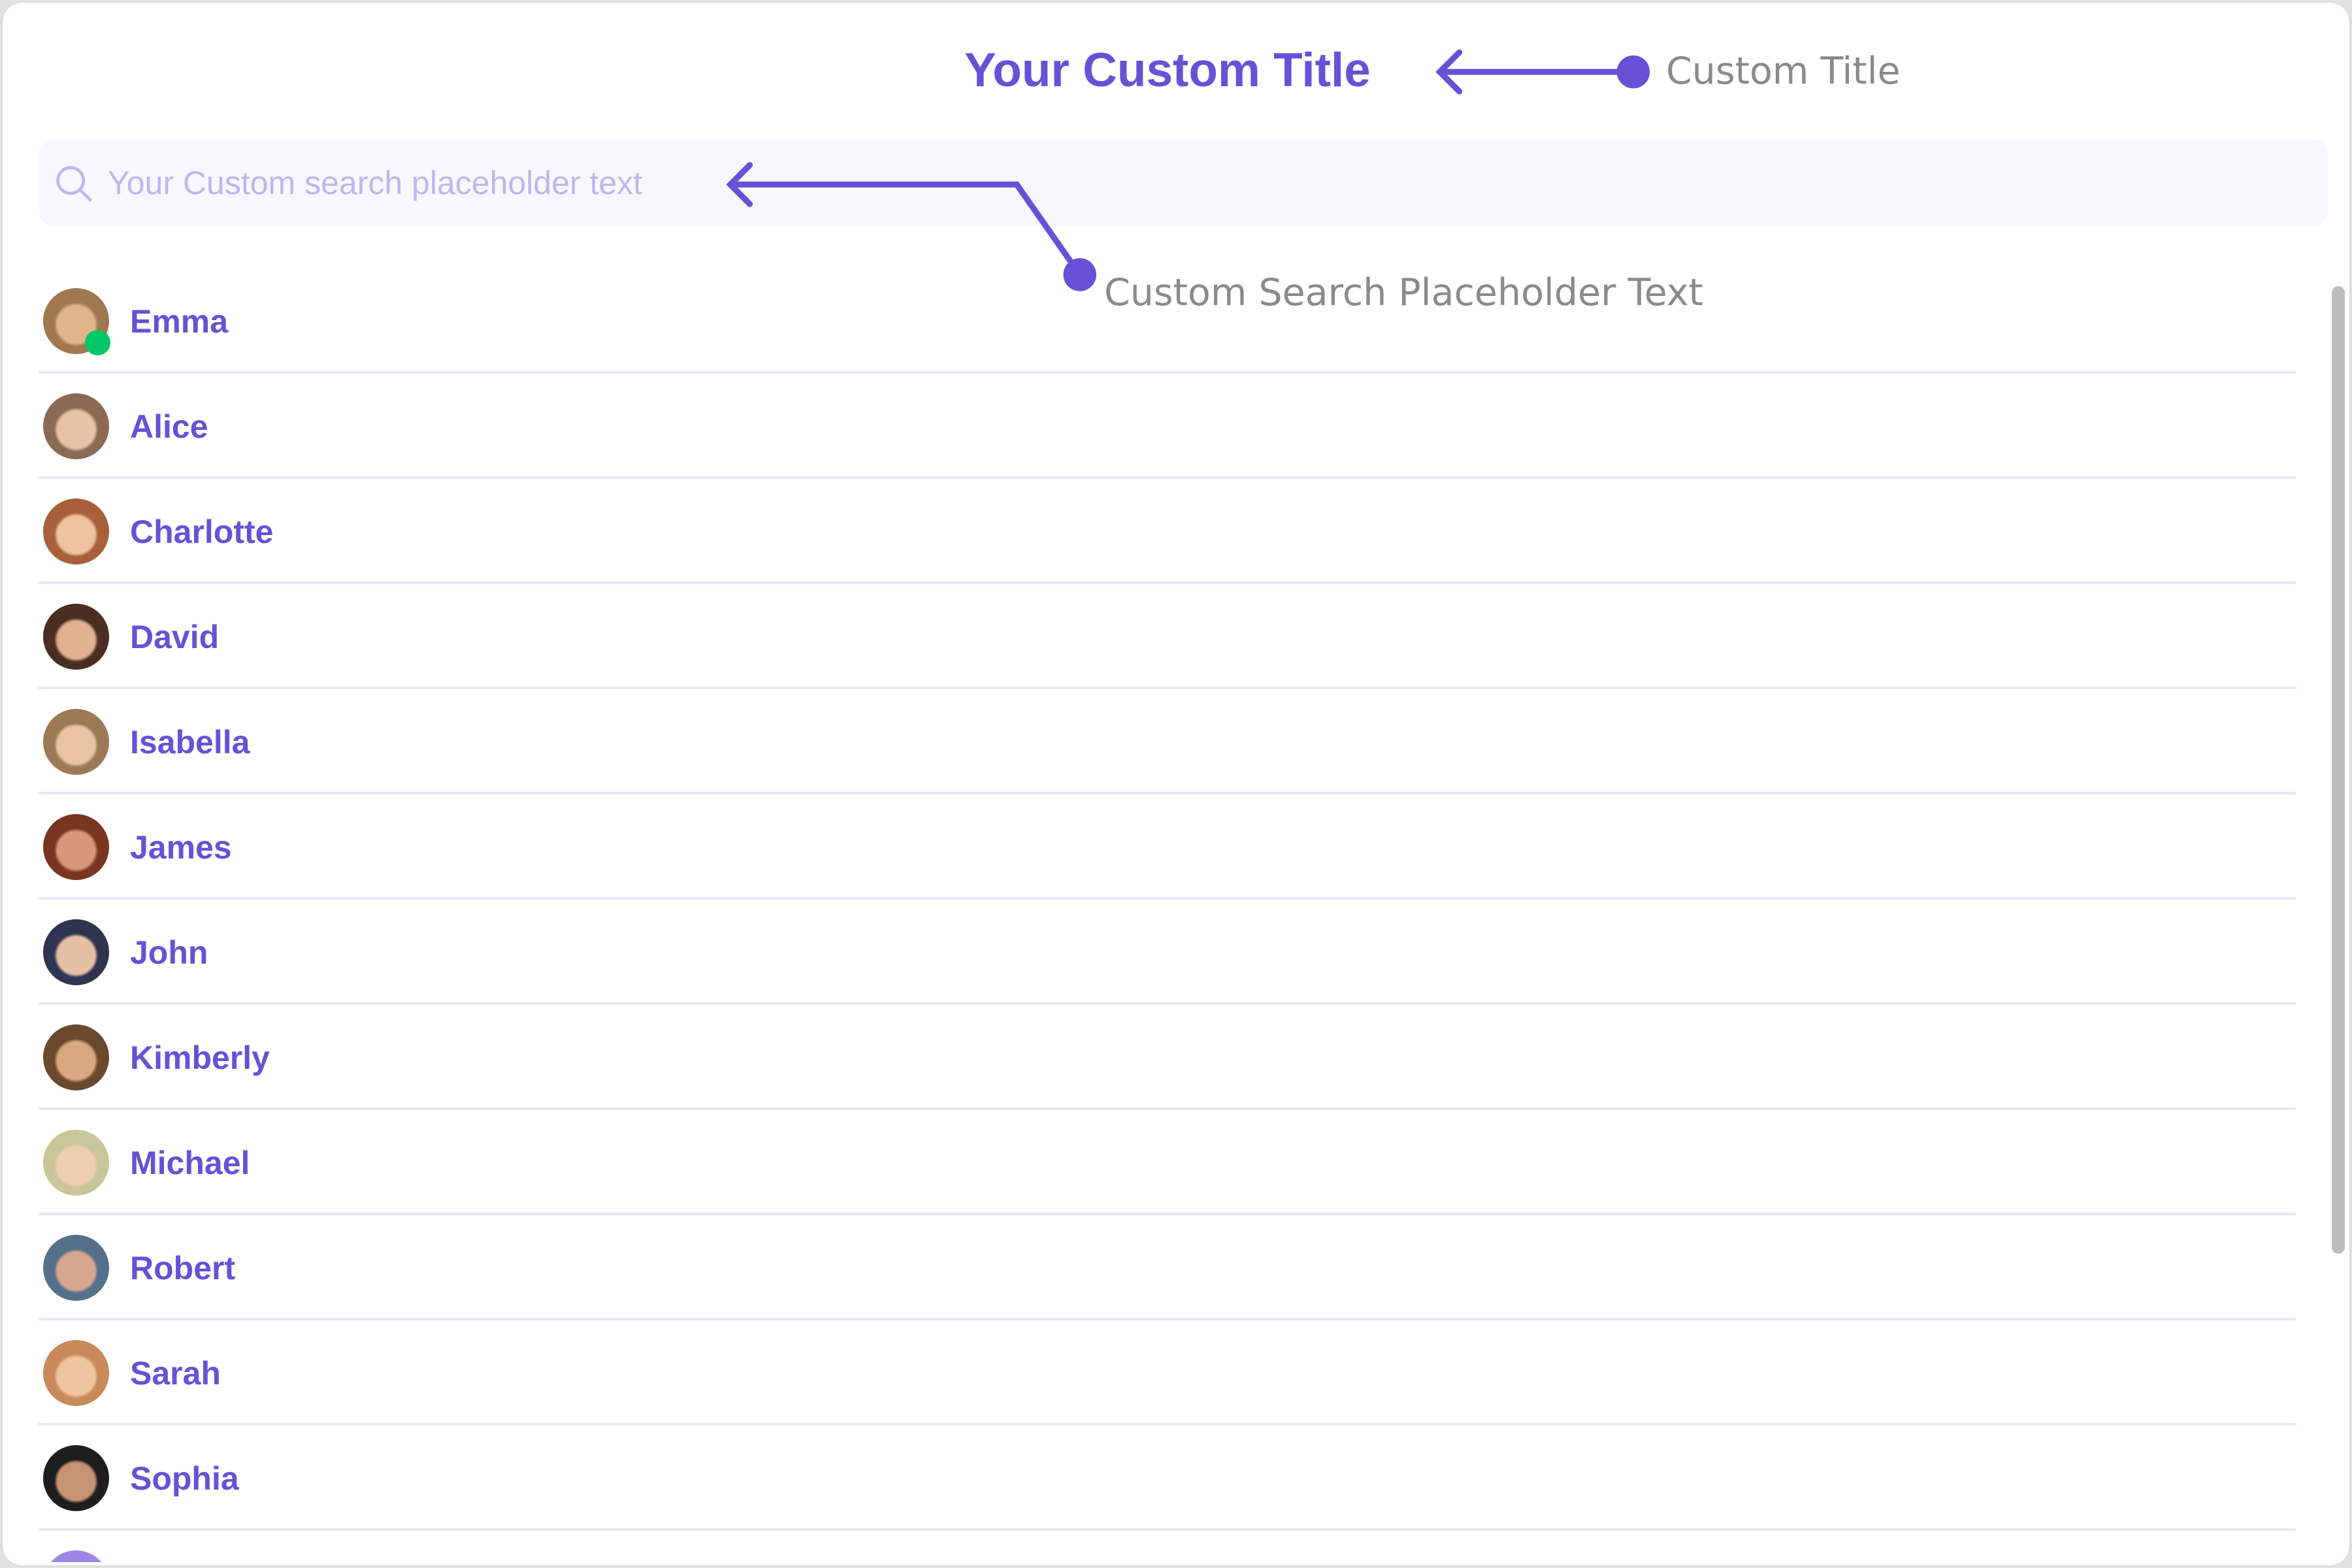 The height and width of the screenshot is (1568, 2352). Describe the element at coordinates (1167, 531) in the screenshot. I see `user-list-item: Charlotte` at that location.